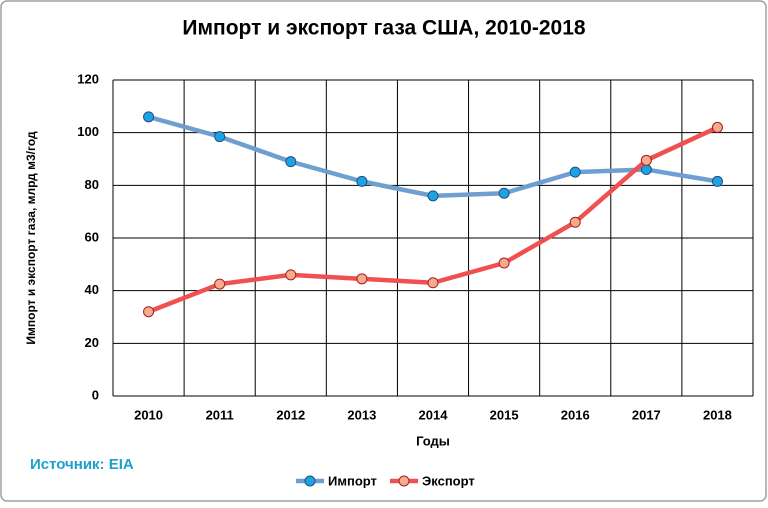 The image size is (768, 508). I want to click on chart-title: Импорт и экспорт газа США, 2010-2018, so click(383, 28).